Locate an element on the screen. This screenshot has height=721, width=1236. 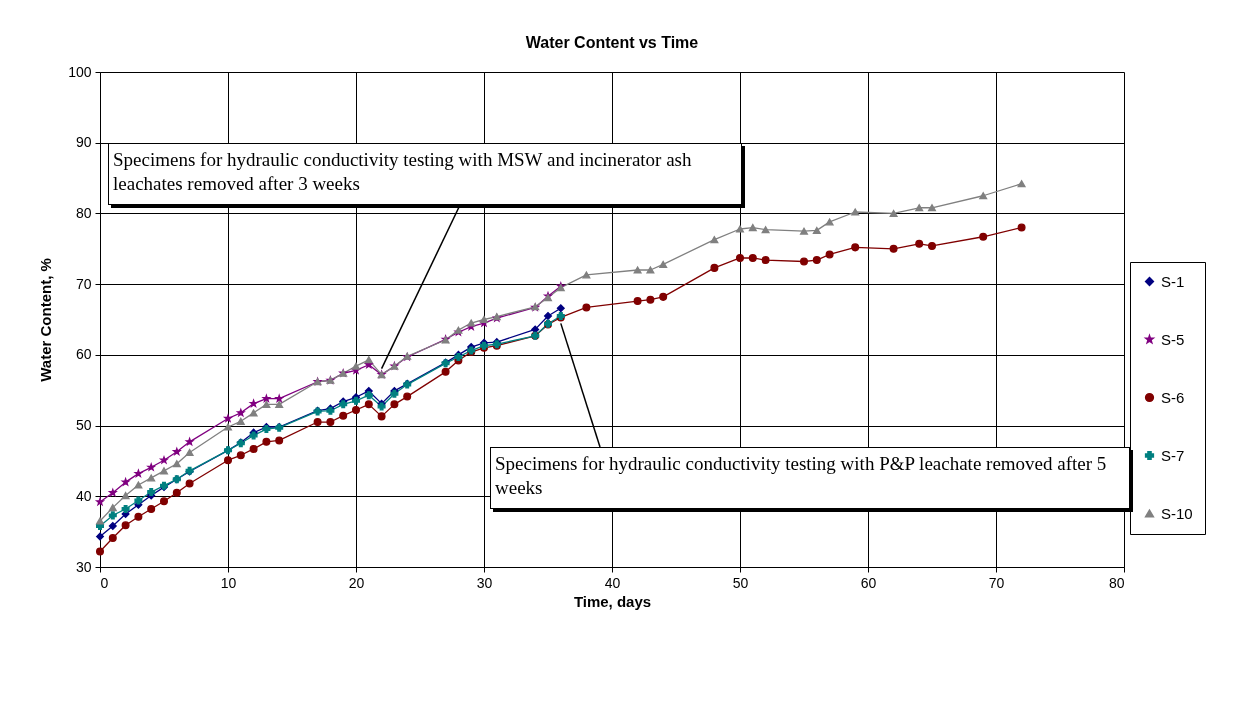
x-tick-label: 20 is located at coordinates (356, 582).